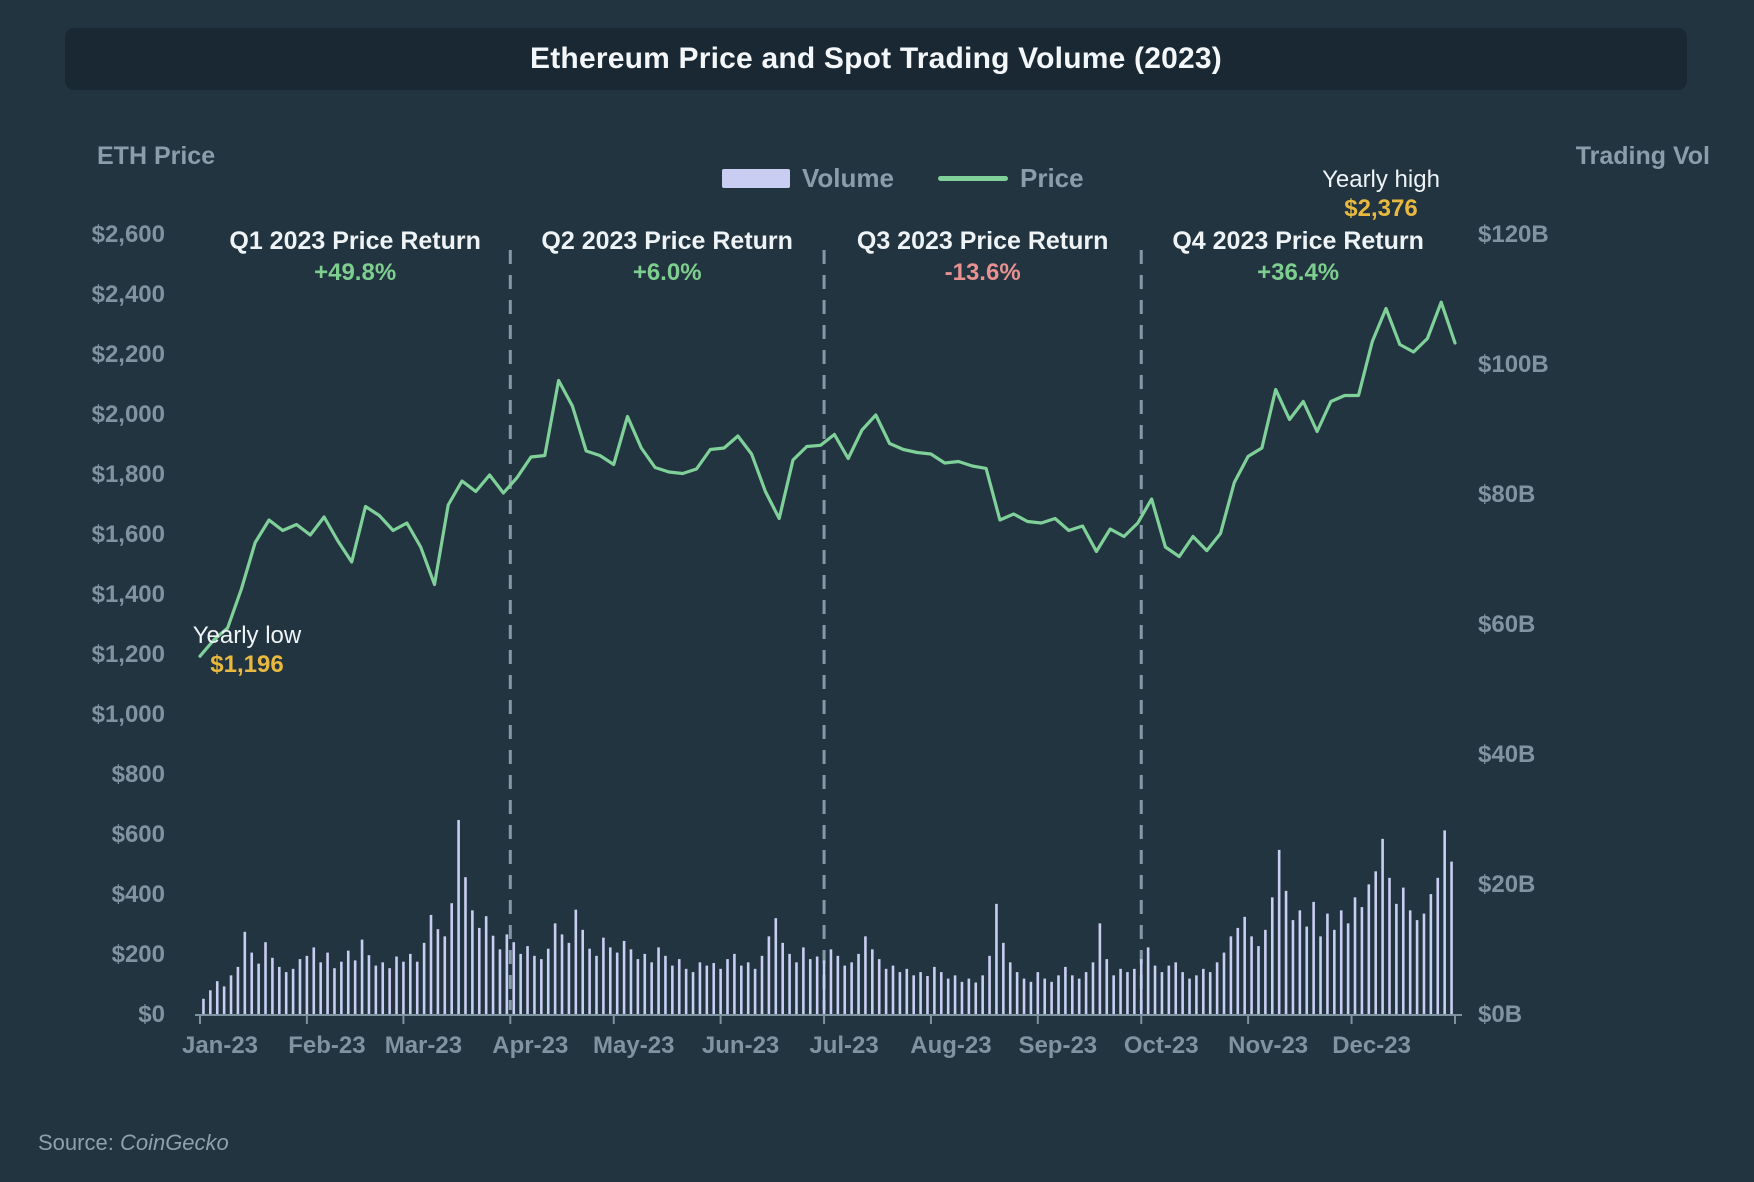 The image size is (1754, 1182). What do you see at coordinates (1058, 1045) in the screenshot?
I see `x-axis-month-label: Sep-23` at bounding box center [1058, 1045].